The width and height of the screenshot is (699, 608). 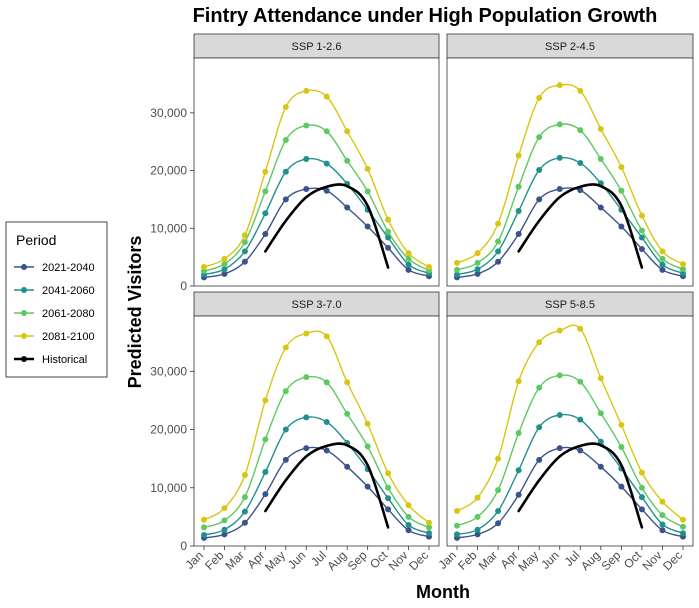 I want to click on x-tick-label: Oct, so click(x=379, y=560).